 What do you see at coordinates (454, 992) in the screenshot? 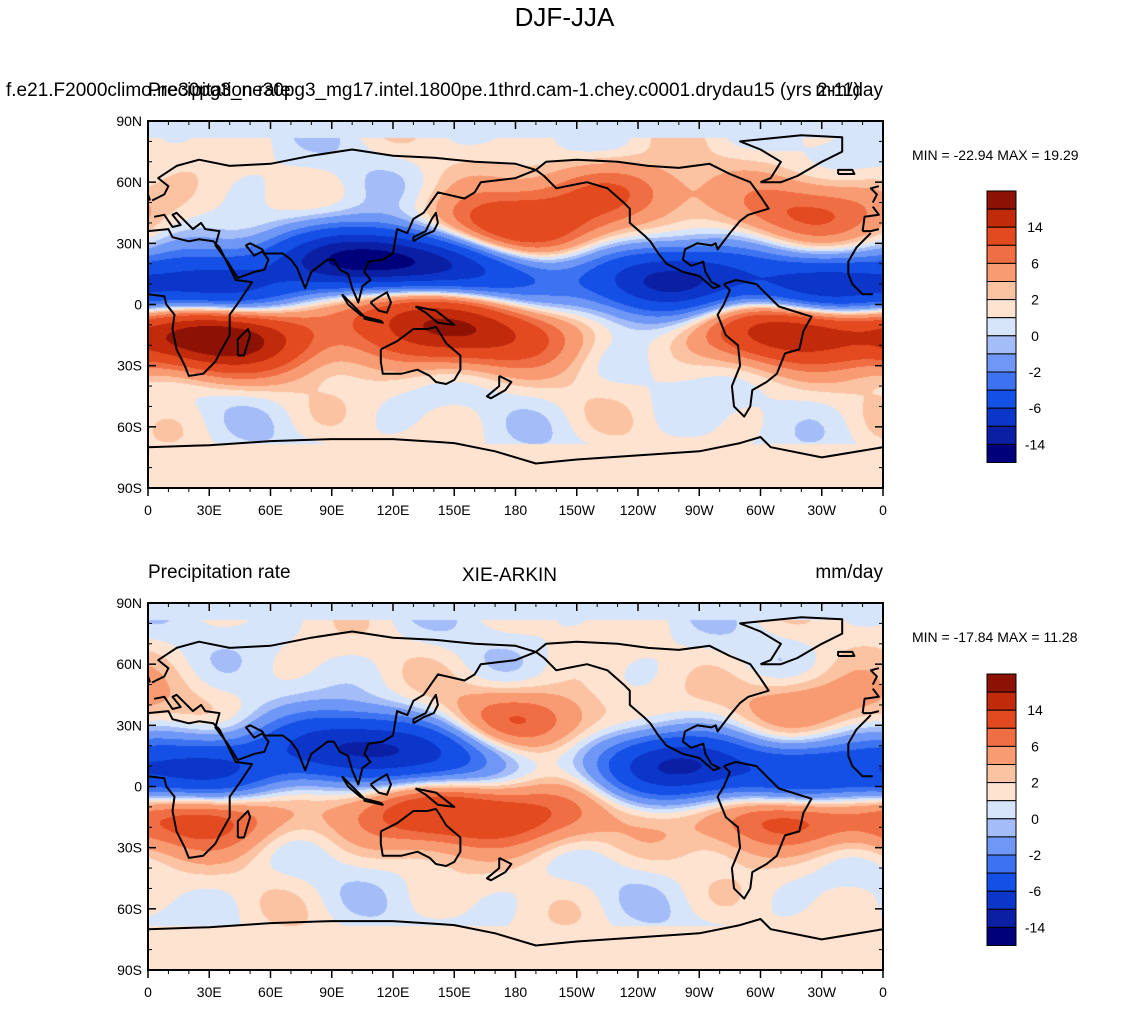
I see `lon-tick-label: 150E` at bounding box center [454, 992].